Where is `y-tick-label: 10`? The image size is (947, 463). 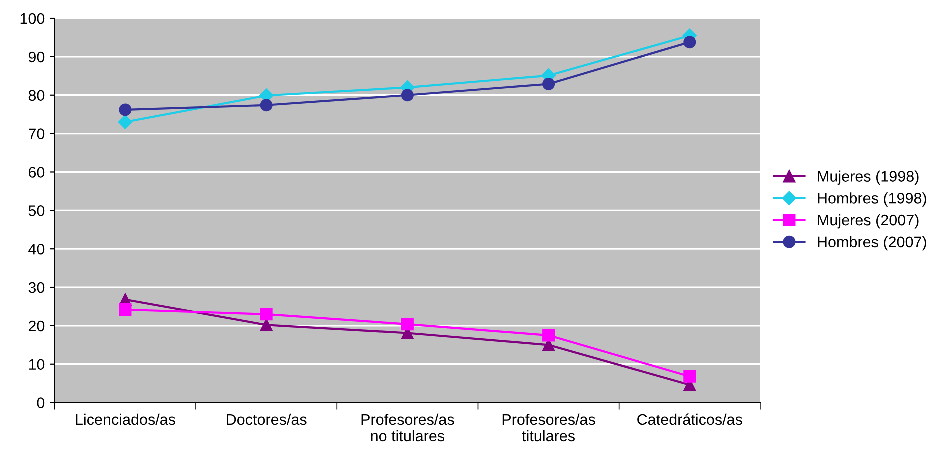 y-tick-label: 10 is located at coordinates (37, 364).